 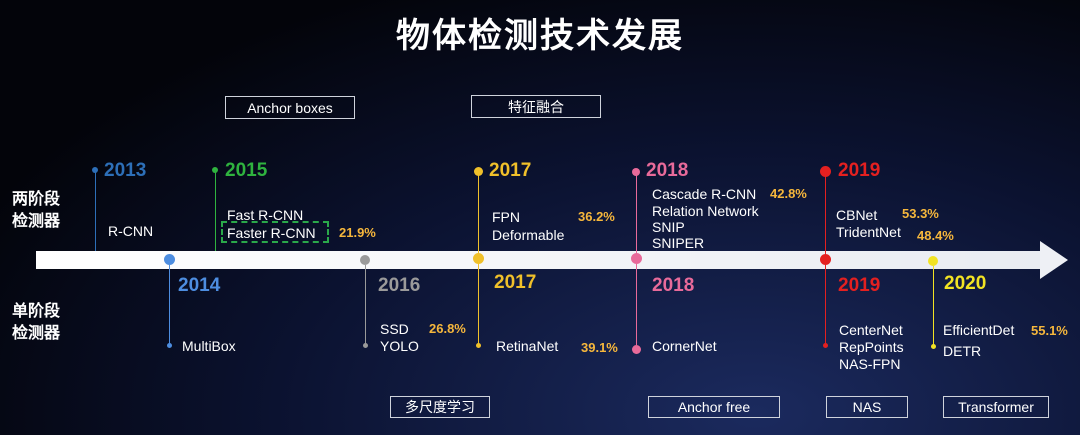 I want to click on ap-cascade-rcnn: 42.8%, so click(x=788, y=193).